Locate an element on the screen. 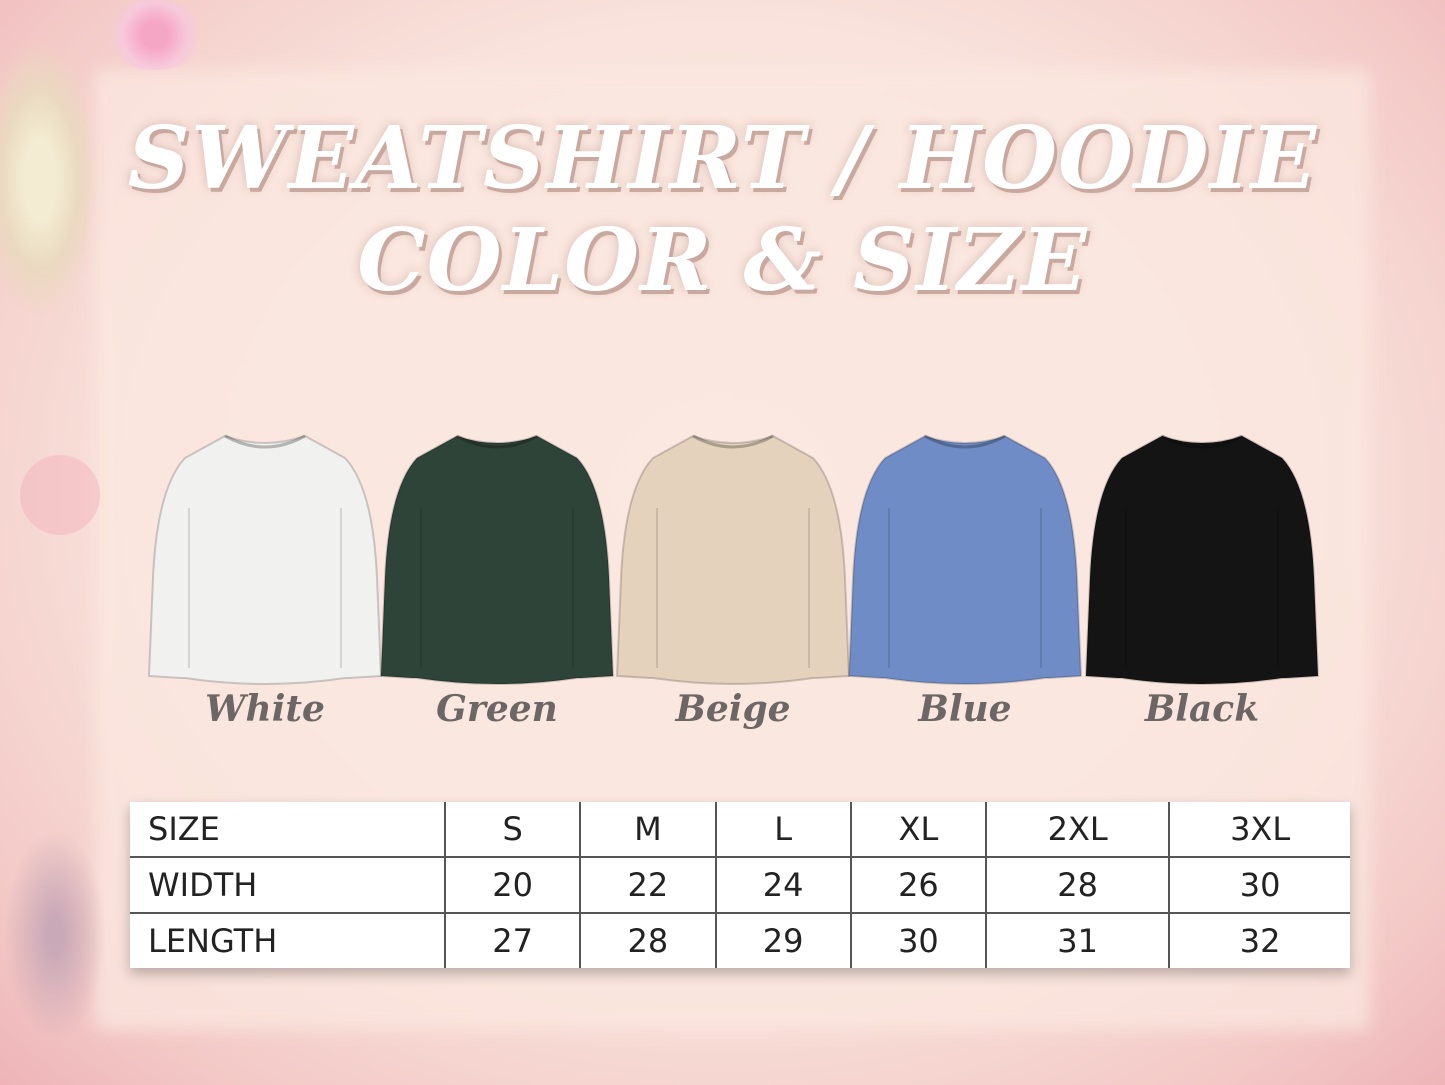 This screenshot has height=1085, width=1445. table-row-length: LENGTH 27 28 29 30 31 32 is located at coordinates (740, 940).